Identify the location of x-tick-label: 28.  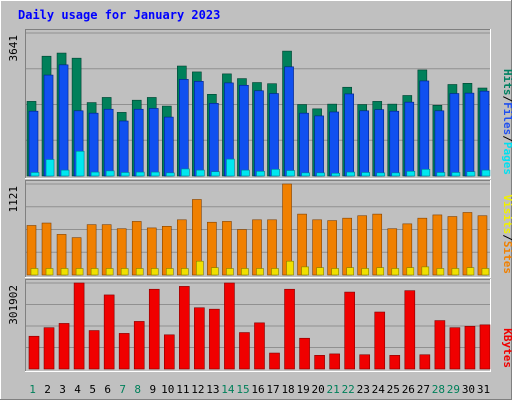
(438, 389).